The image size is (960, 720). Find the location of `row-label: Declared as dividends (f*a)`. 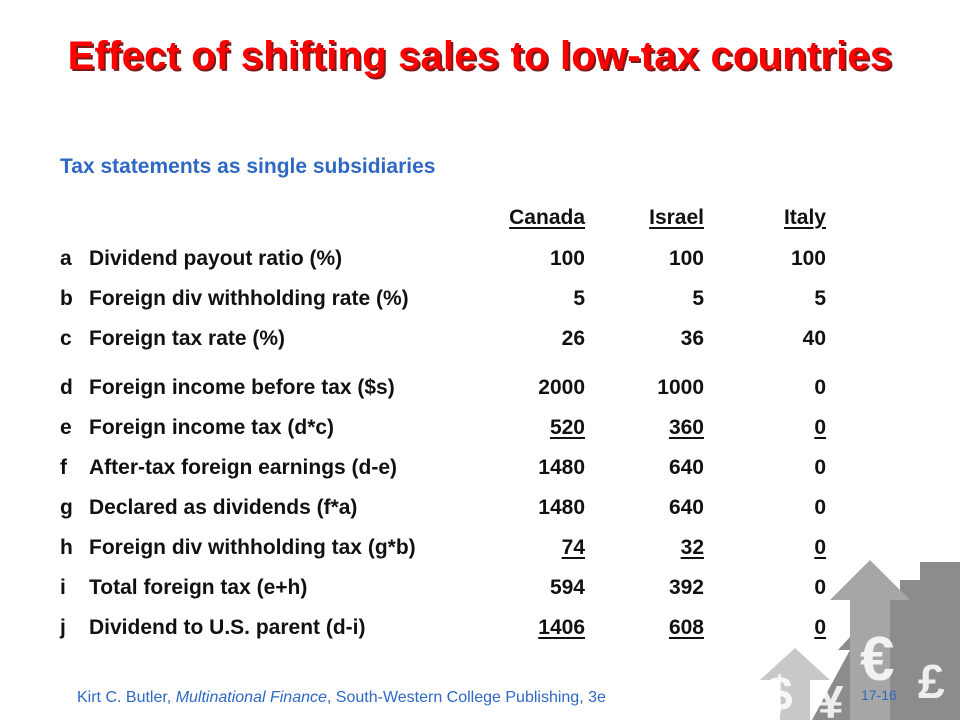

row-label: Declared as dividends (f*a) is located at coordinates (223, 507).